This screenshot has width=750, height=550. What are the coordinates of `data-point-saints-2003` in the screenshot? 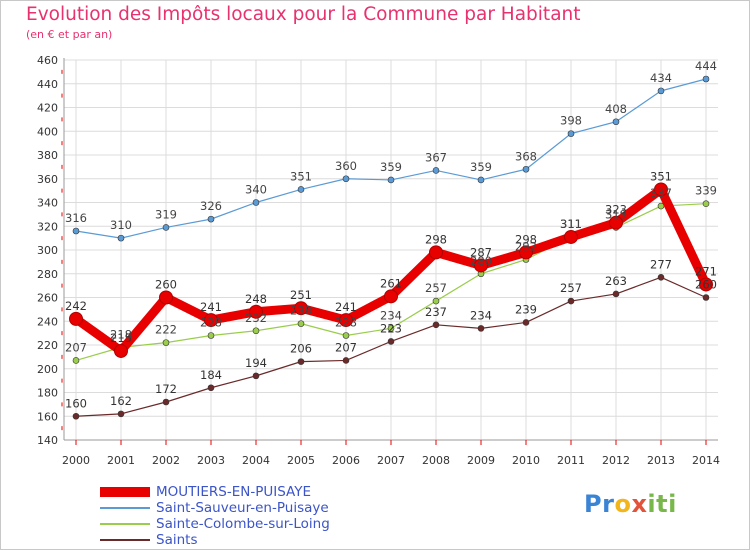 It's located at (211, 388).